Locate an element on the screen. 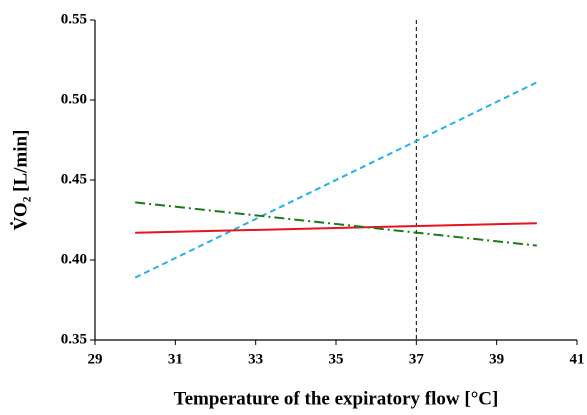  x-axis-title: Temperature of the expiratory flow [°C] is located at coordinates (336, 398).